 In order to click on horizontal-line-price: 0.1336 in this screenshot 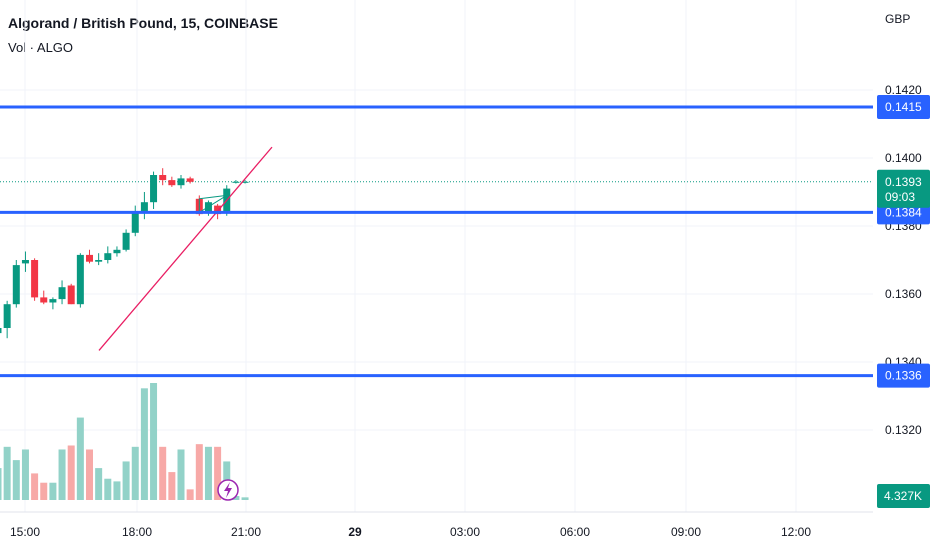, I will do `click(903, 376)`.